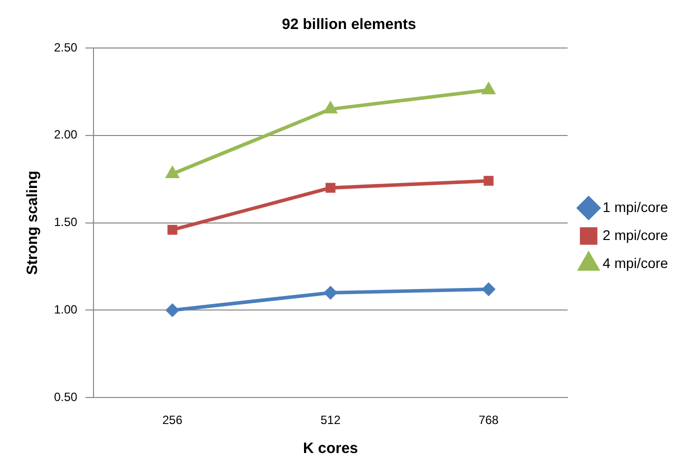 This screenshot has width=686, height=472. What do you see at coordinates (66, 135) in the screenshot?
I see `y-tick-label: 2.00` at bounding box center [66, 135].